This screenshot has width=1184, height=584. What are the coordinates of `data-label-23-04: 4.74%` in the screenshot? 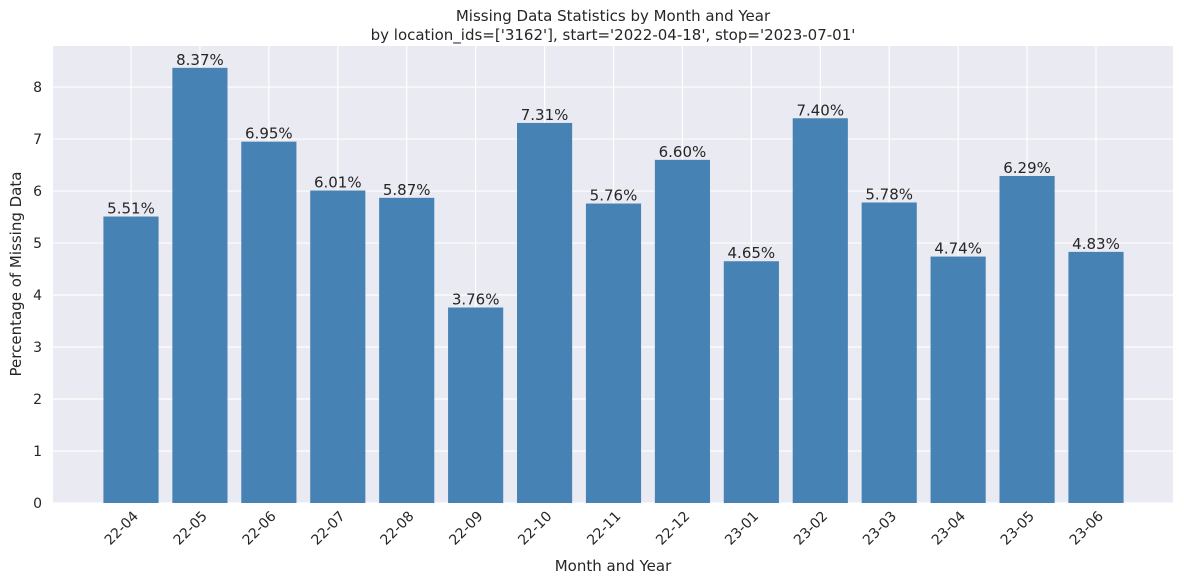 It's located at (958, 249).